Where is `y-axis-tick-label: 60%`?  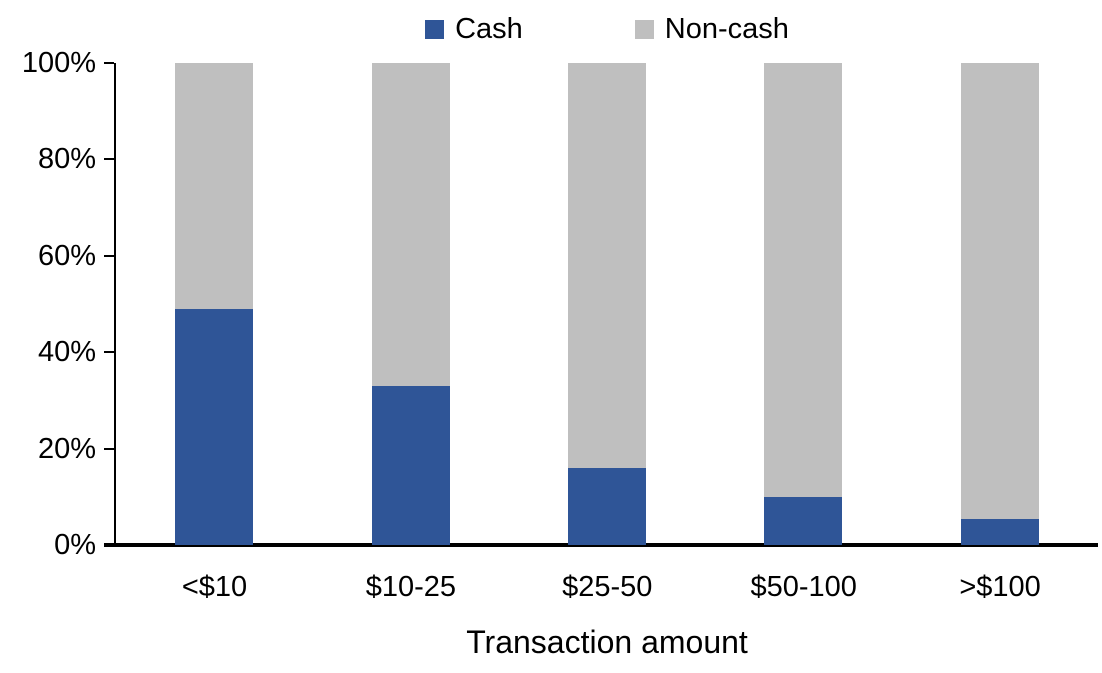
y-axis-tick-label: 60% is located at coordinates (66, 255).